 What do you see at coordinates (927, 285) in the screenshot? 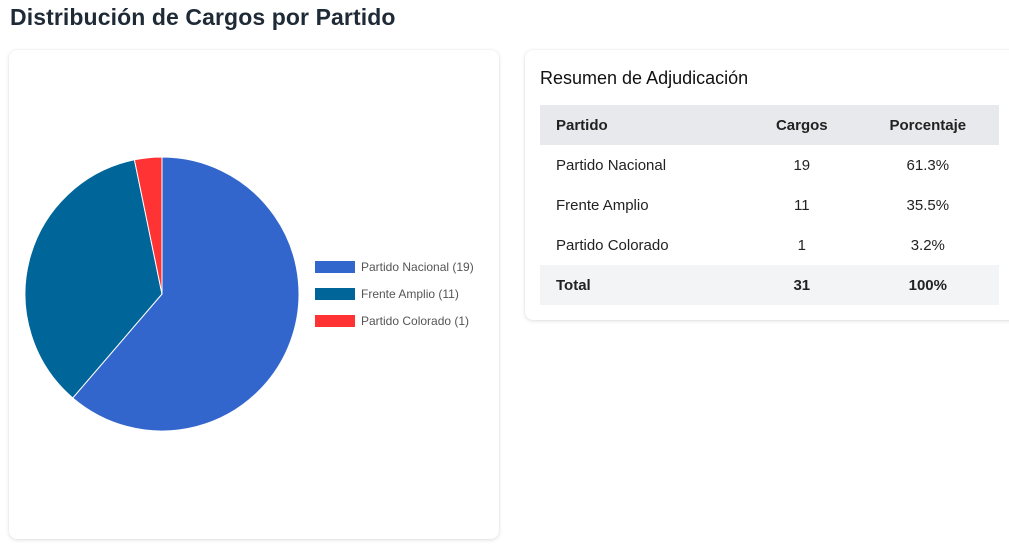
I see `total-percentage: 100%` at bounding box center [927, 285].